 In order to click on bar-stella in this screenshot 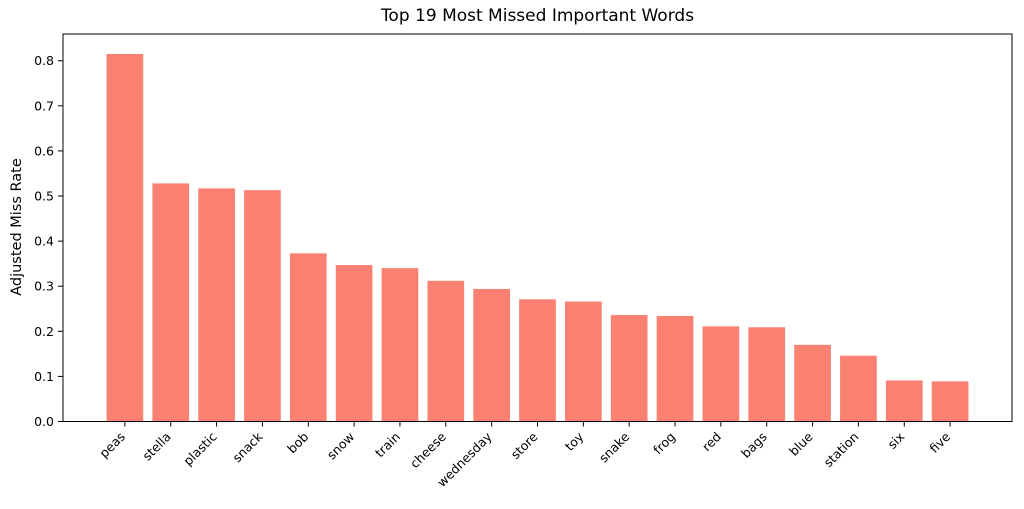, I will do `click(171, 302)`.